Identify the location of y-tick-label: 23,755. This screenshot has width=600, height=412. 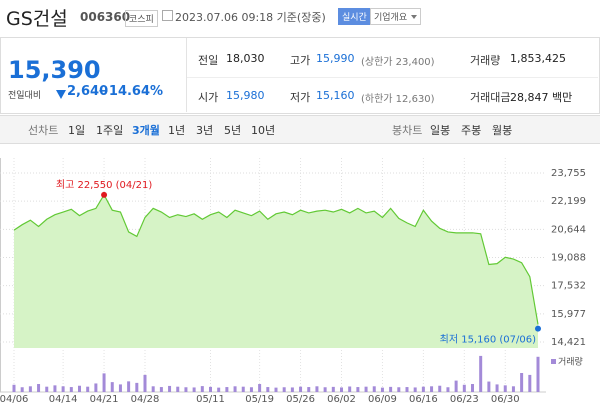
(568, 173).